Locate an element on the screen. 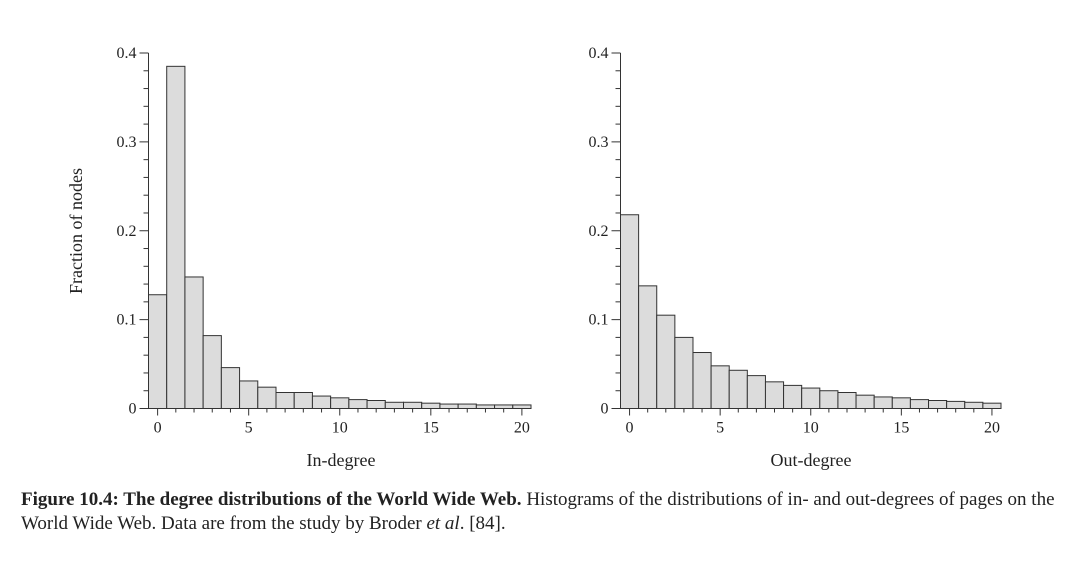 The width and height of the screenshot is (1069, 570). y-axis-label: Fraction of nodes is located at coordinates (76, 231).